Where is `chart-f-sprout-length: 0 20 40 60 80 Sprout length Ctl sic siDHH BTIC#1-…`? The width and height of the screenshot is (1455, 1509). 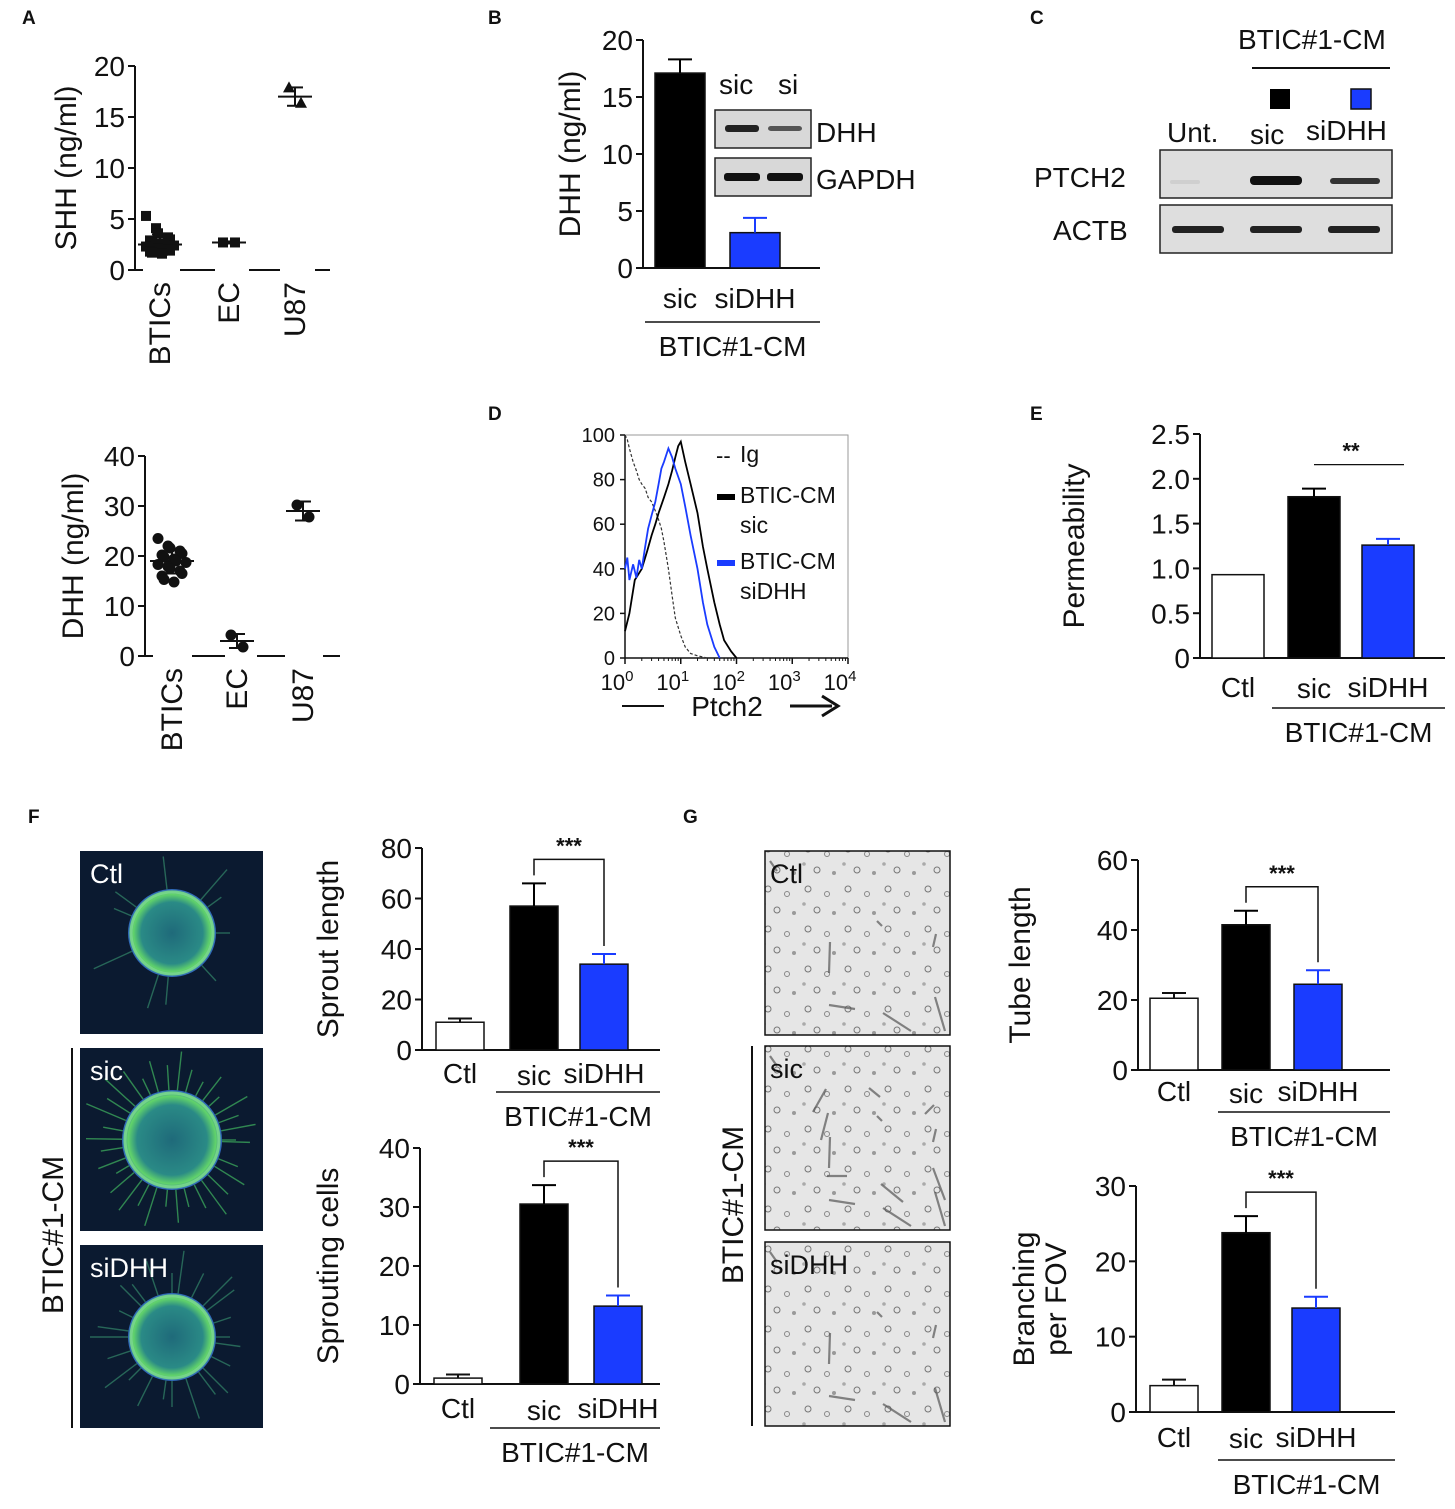
chart-f-sprout-length: 0 20 40 60 80 Sprout length Ctl sic siDHH BTIC#1-… is located at coordinates (486, 982).